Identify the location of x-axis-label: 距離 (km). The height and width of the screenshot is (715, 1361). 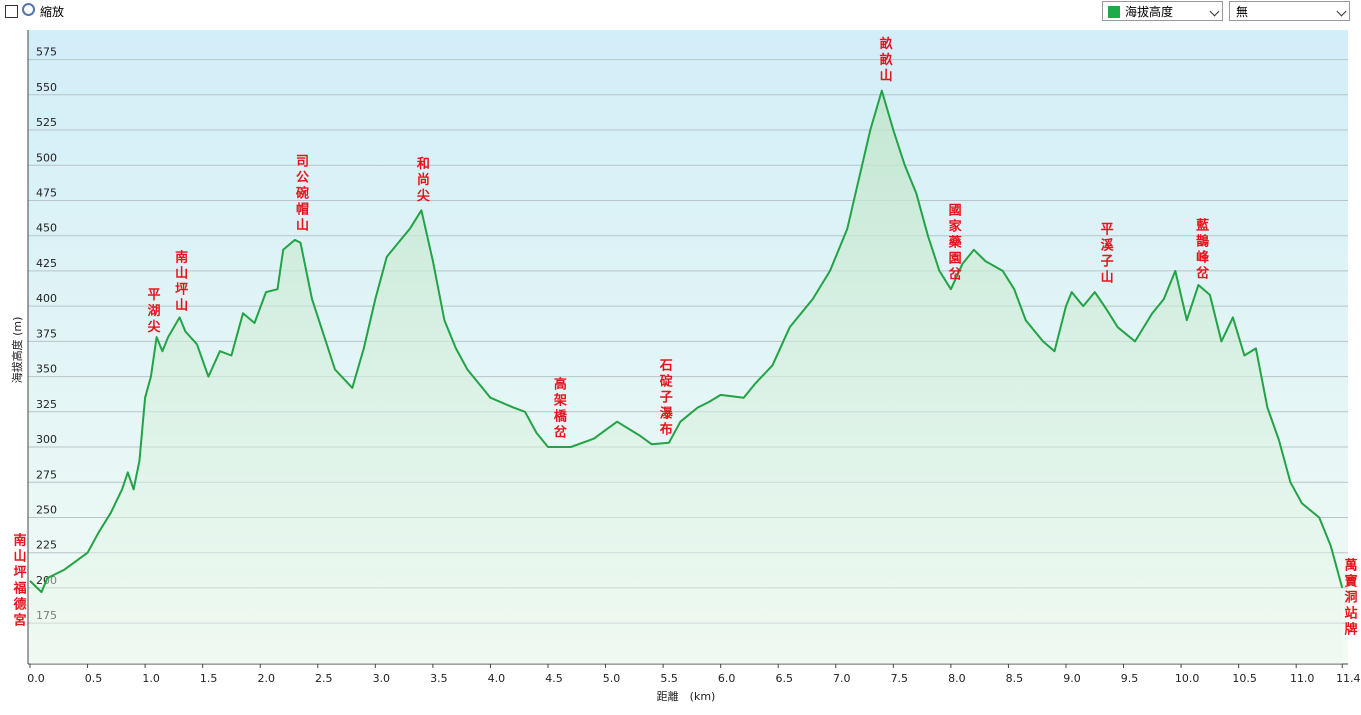
(686, 696).